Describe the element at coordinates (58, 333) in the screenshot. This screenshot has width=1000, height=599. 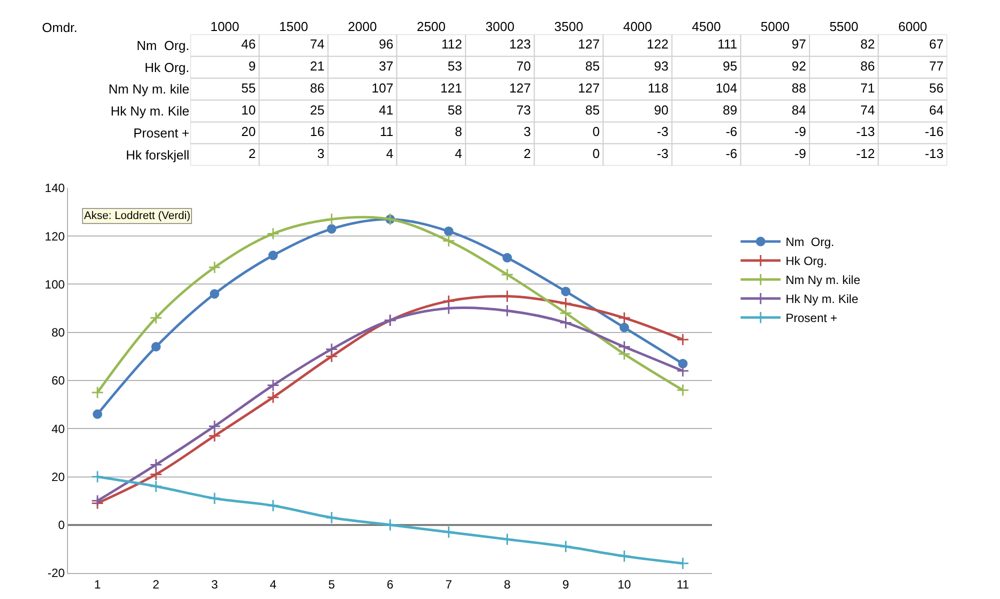
I see `y-tick-label: 80` at that location.